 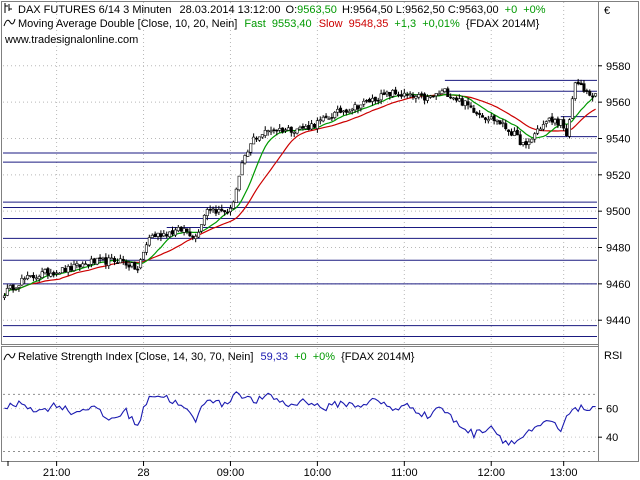 What do you see at coordinates (618, 321) in the screenshot?
I see `price-tick-label: 9440` at bounding box center [618, 321].